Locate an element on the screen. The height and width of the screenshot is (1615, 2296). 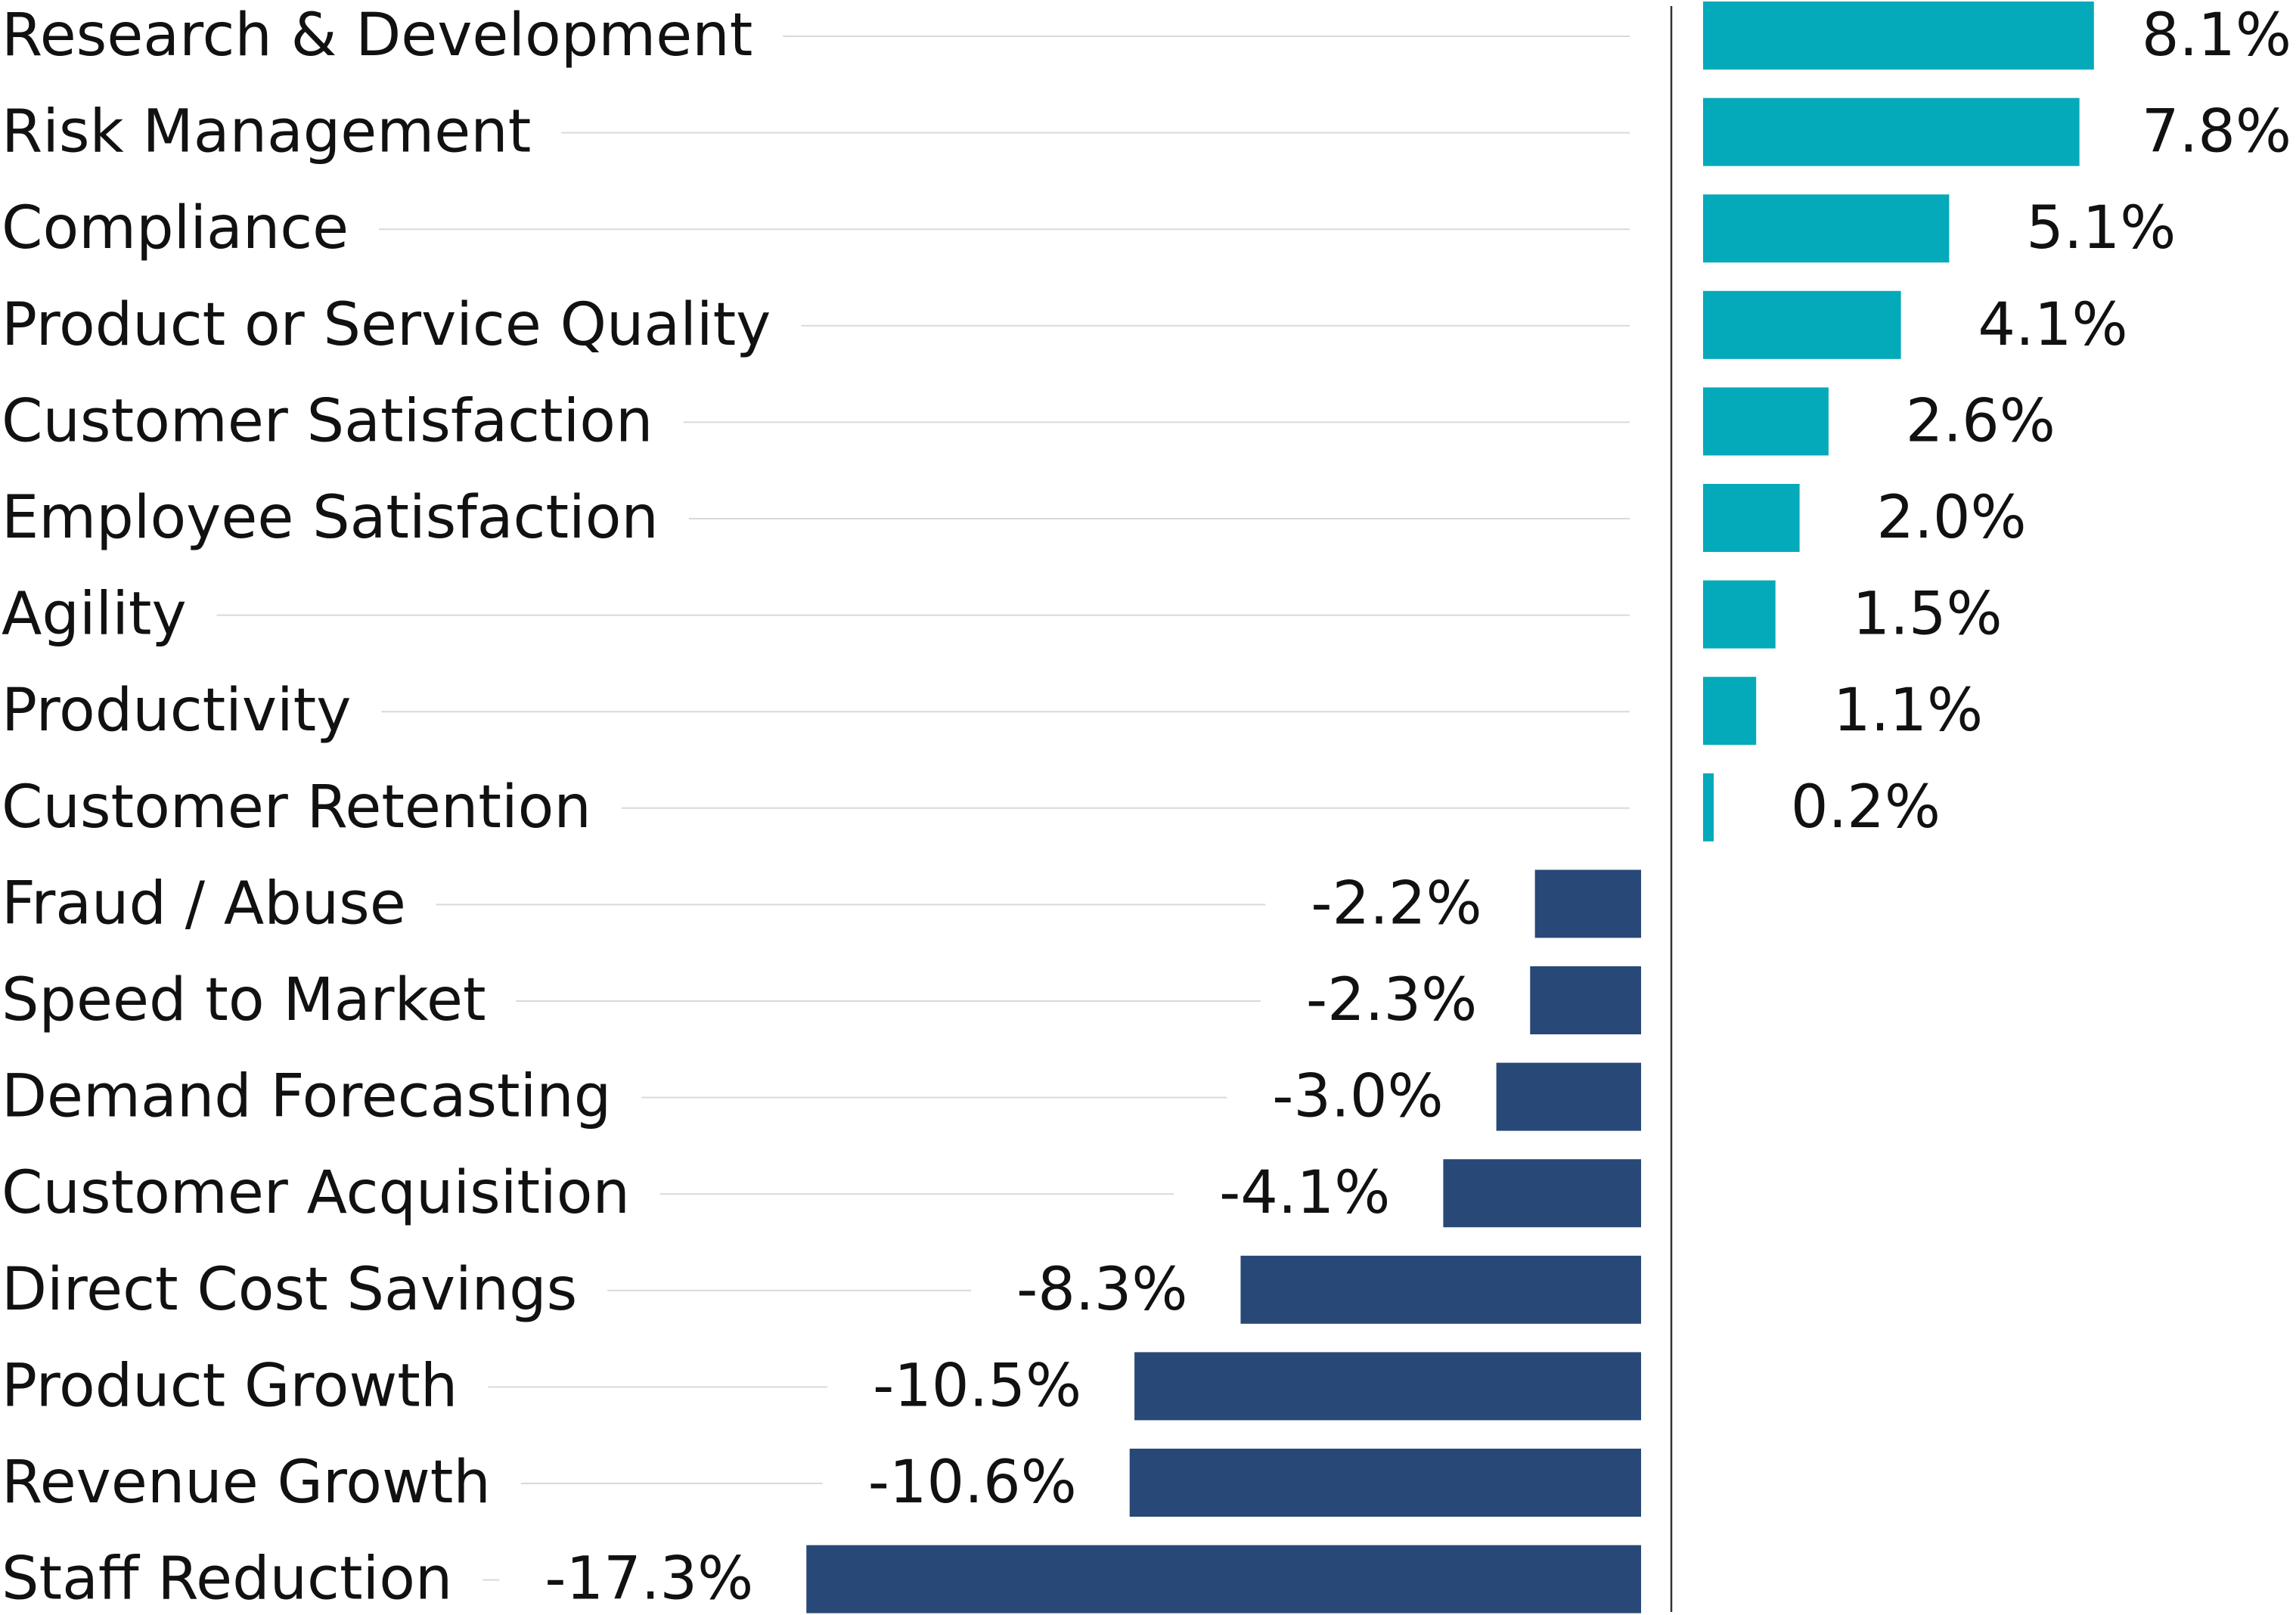
category-label: Employee Satisfaction is located at coordinates (330, 518).